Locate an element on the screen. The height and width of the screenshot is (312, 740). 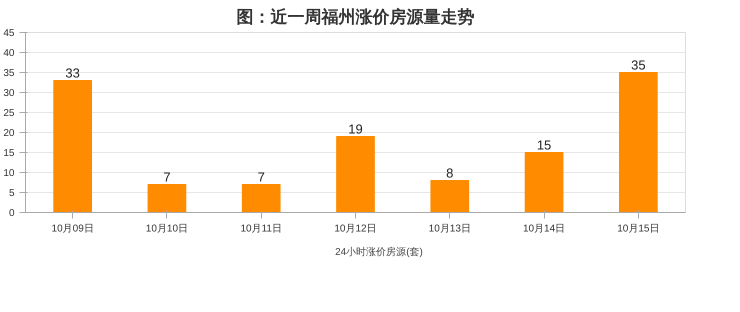
y-tick-label: 20 is located at coordinates (9, 133).